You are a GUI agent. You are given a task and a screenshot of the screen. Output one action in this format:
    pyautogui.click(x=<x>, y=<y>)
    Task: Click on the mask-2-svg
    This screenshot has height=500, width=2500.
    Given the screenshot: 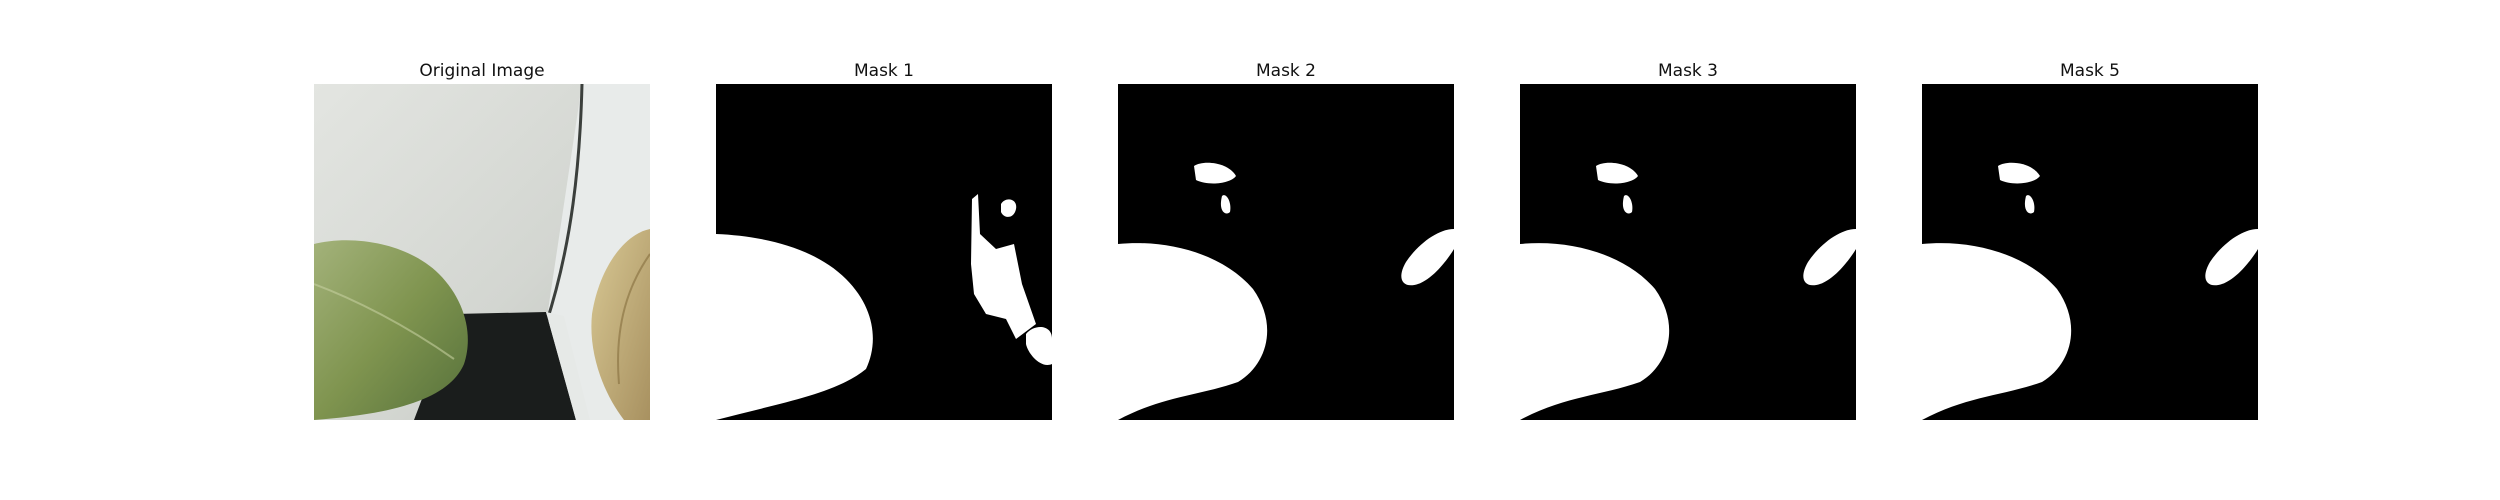 What is the action you would take?
    pyautogui.click(x=1286, y=252)
    